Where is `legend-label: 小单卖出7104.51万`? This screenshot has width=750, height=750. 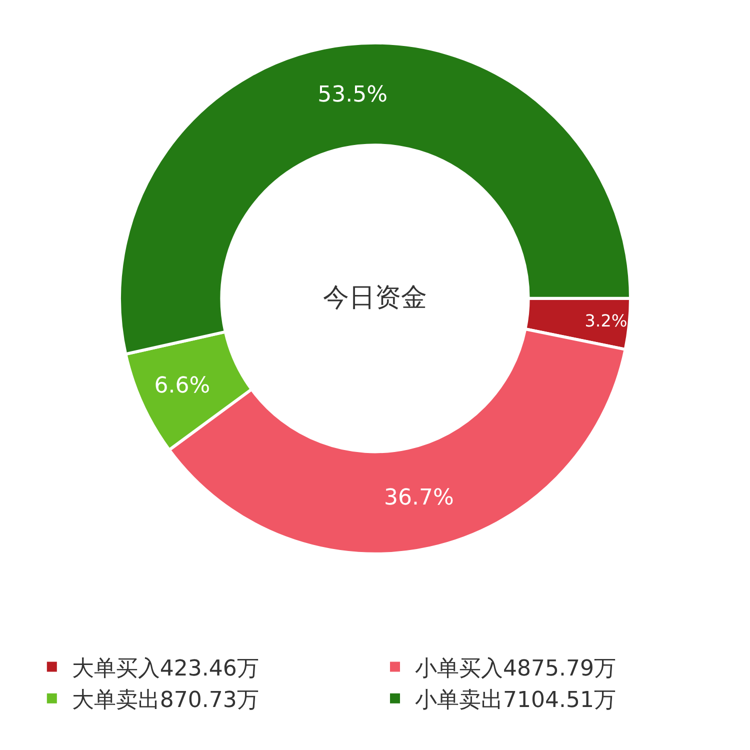
legend-label: 小单卖出7104.51万 is located at coordinates (515, 700).